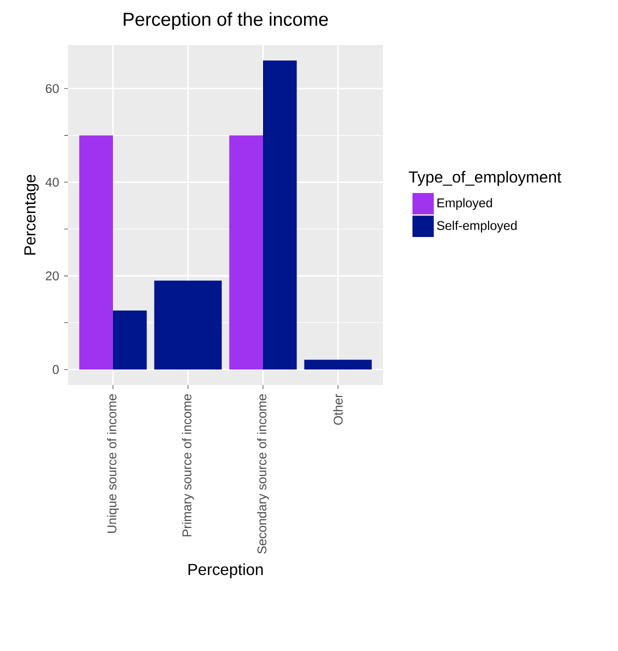 The image size is (618, 651). Describe the element at coordinates (188, 465) in the screenshot. I see `x-tick-label: Primary source of income` at that location.